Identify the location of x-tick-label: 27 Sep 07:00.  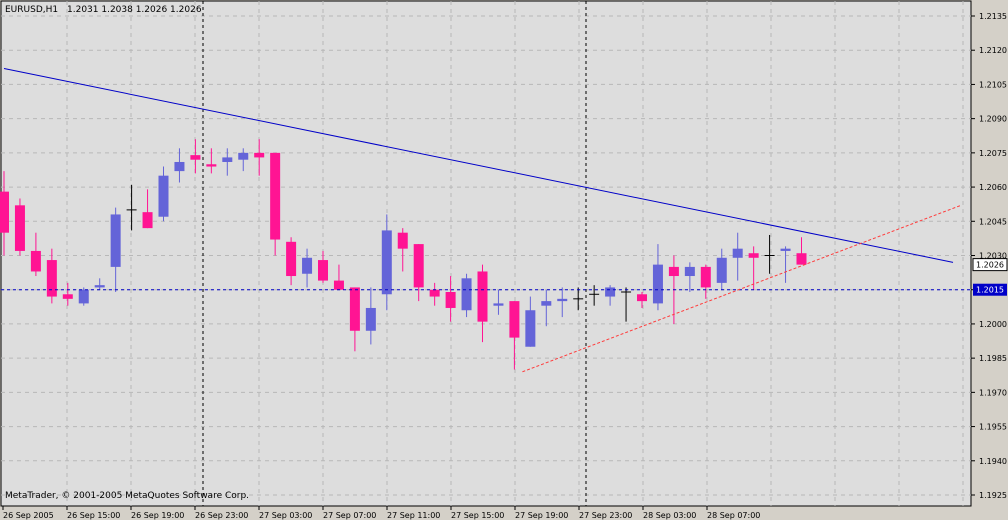
(349, 515).